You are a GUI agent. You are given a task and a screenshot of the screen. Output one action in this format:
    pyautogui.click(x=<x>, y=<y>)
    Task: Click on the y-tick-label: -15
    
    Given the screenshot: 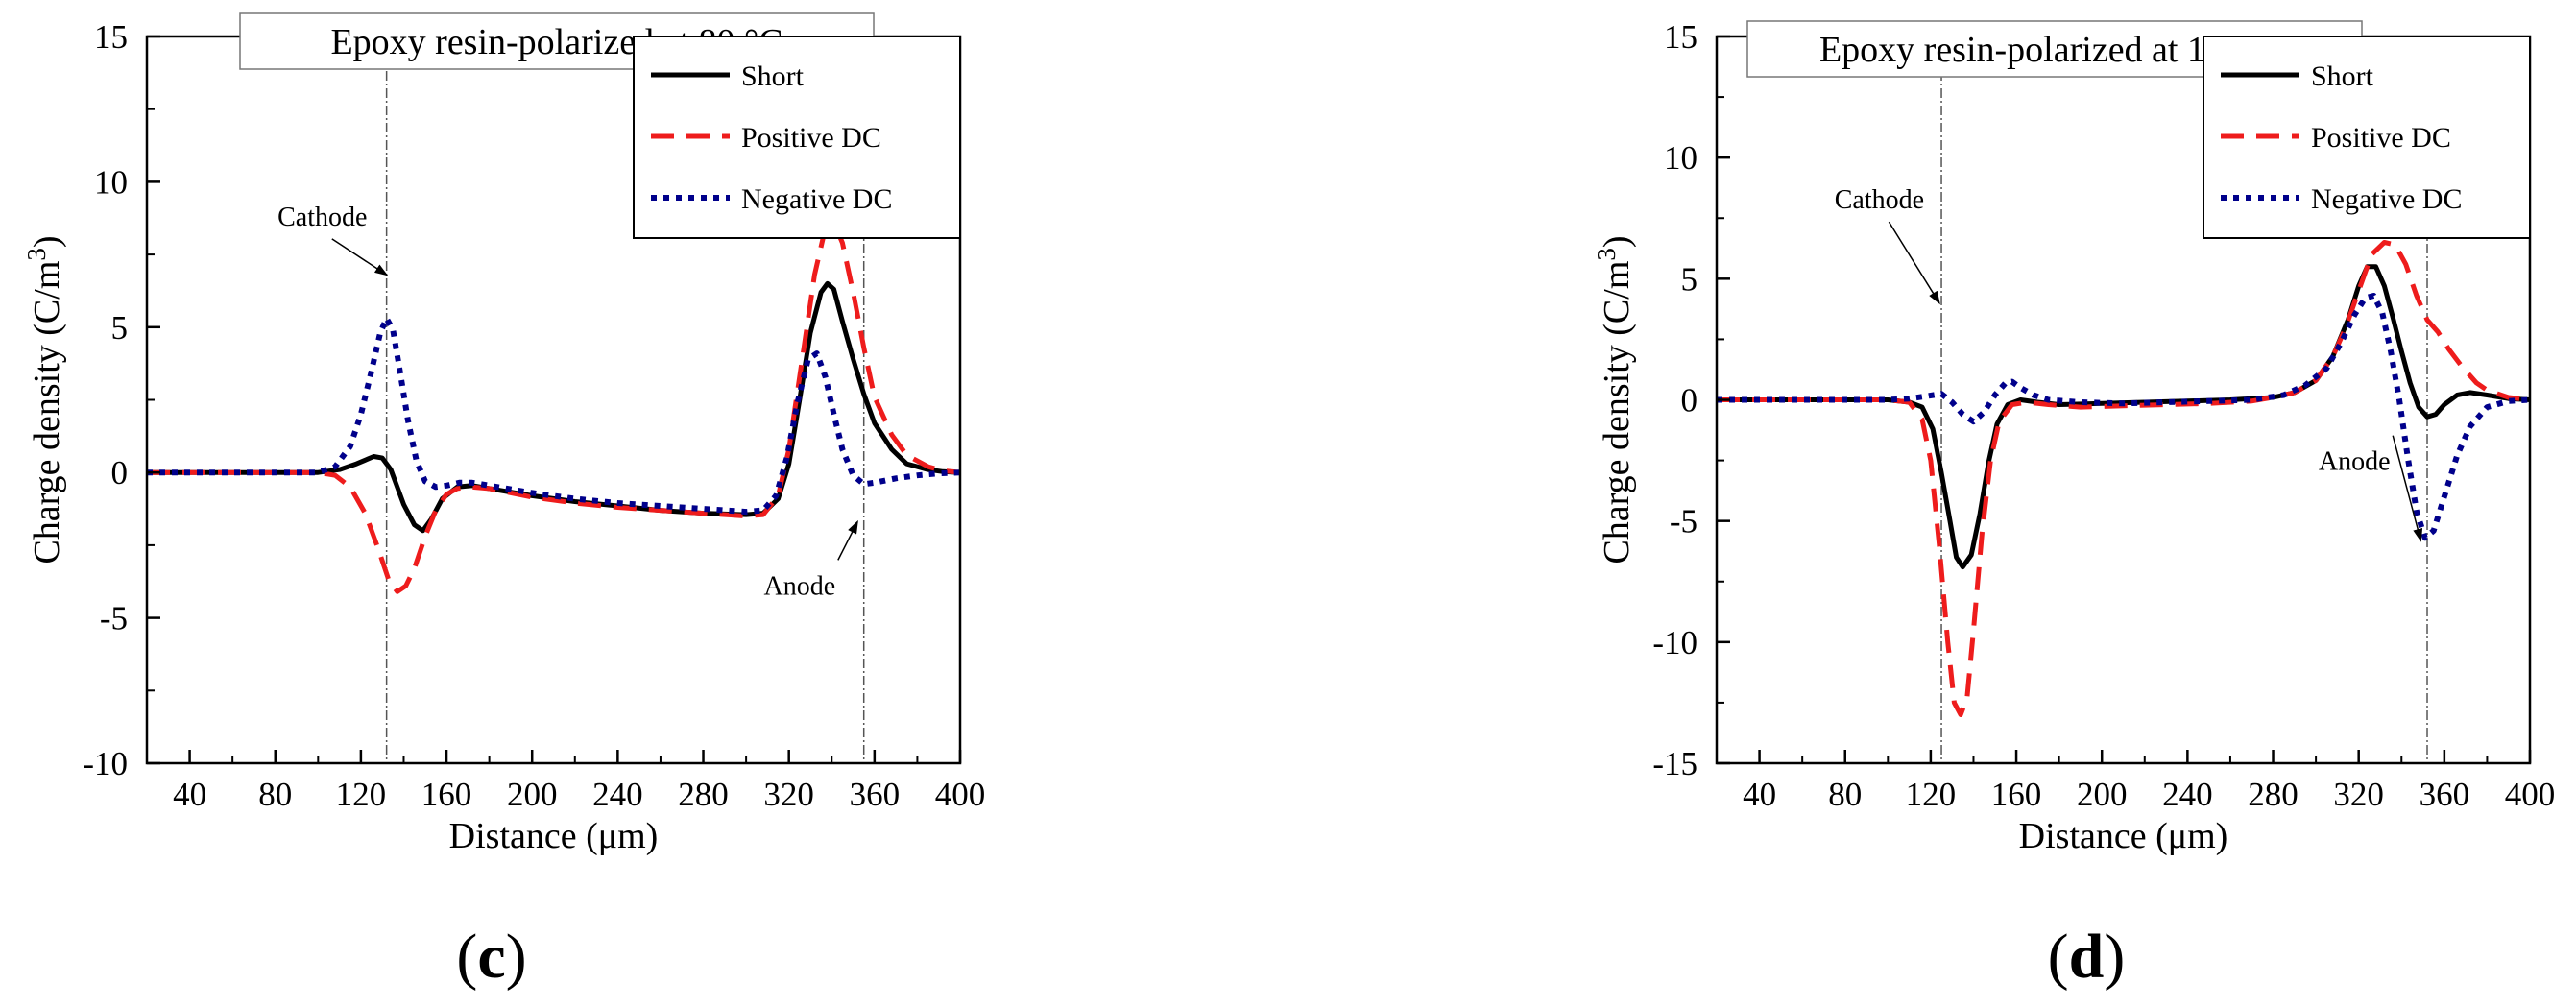 What is the action you would take?
    pyautogui.click(x=1674, y=763)
    